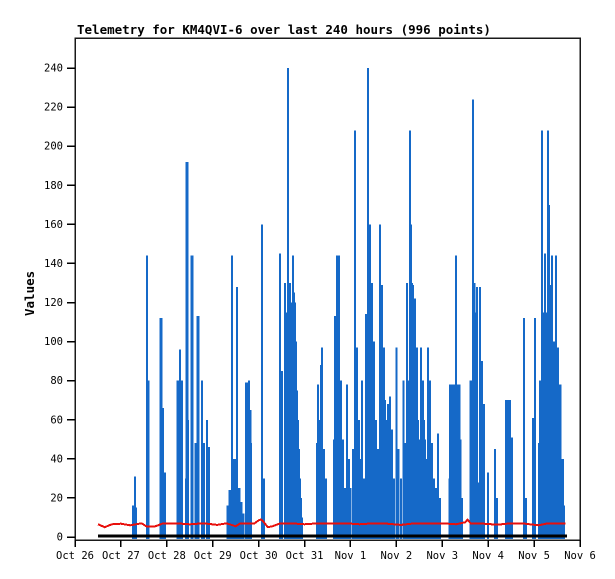 The height and width of the screenshot is (579, 615). I want to click on y-axis-label: Values, so click(29, 293).